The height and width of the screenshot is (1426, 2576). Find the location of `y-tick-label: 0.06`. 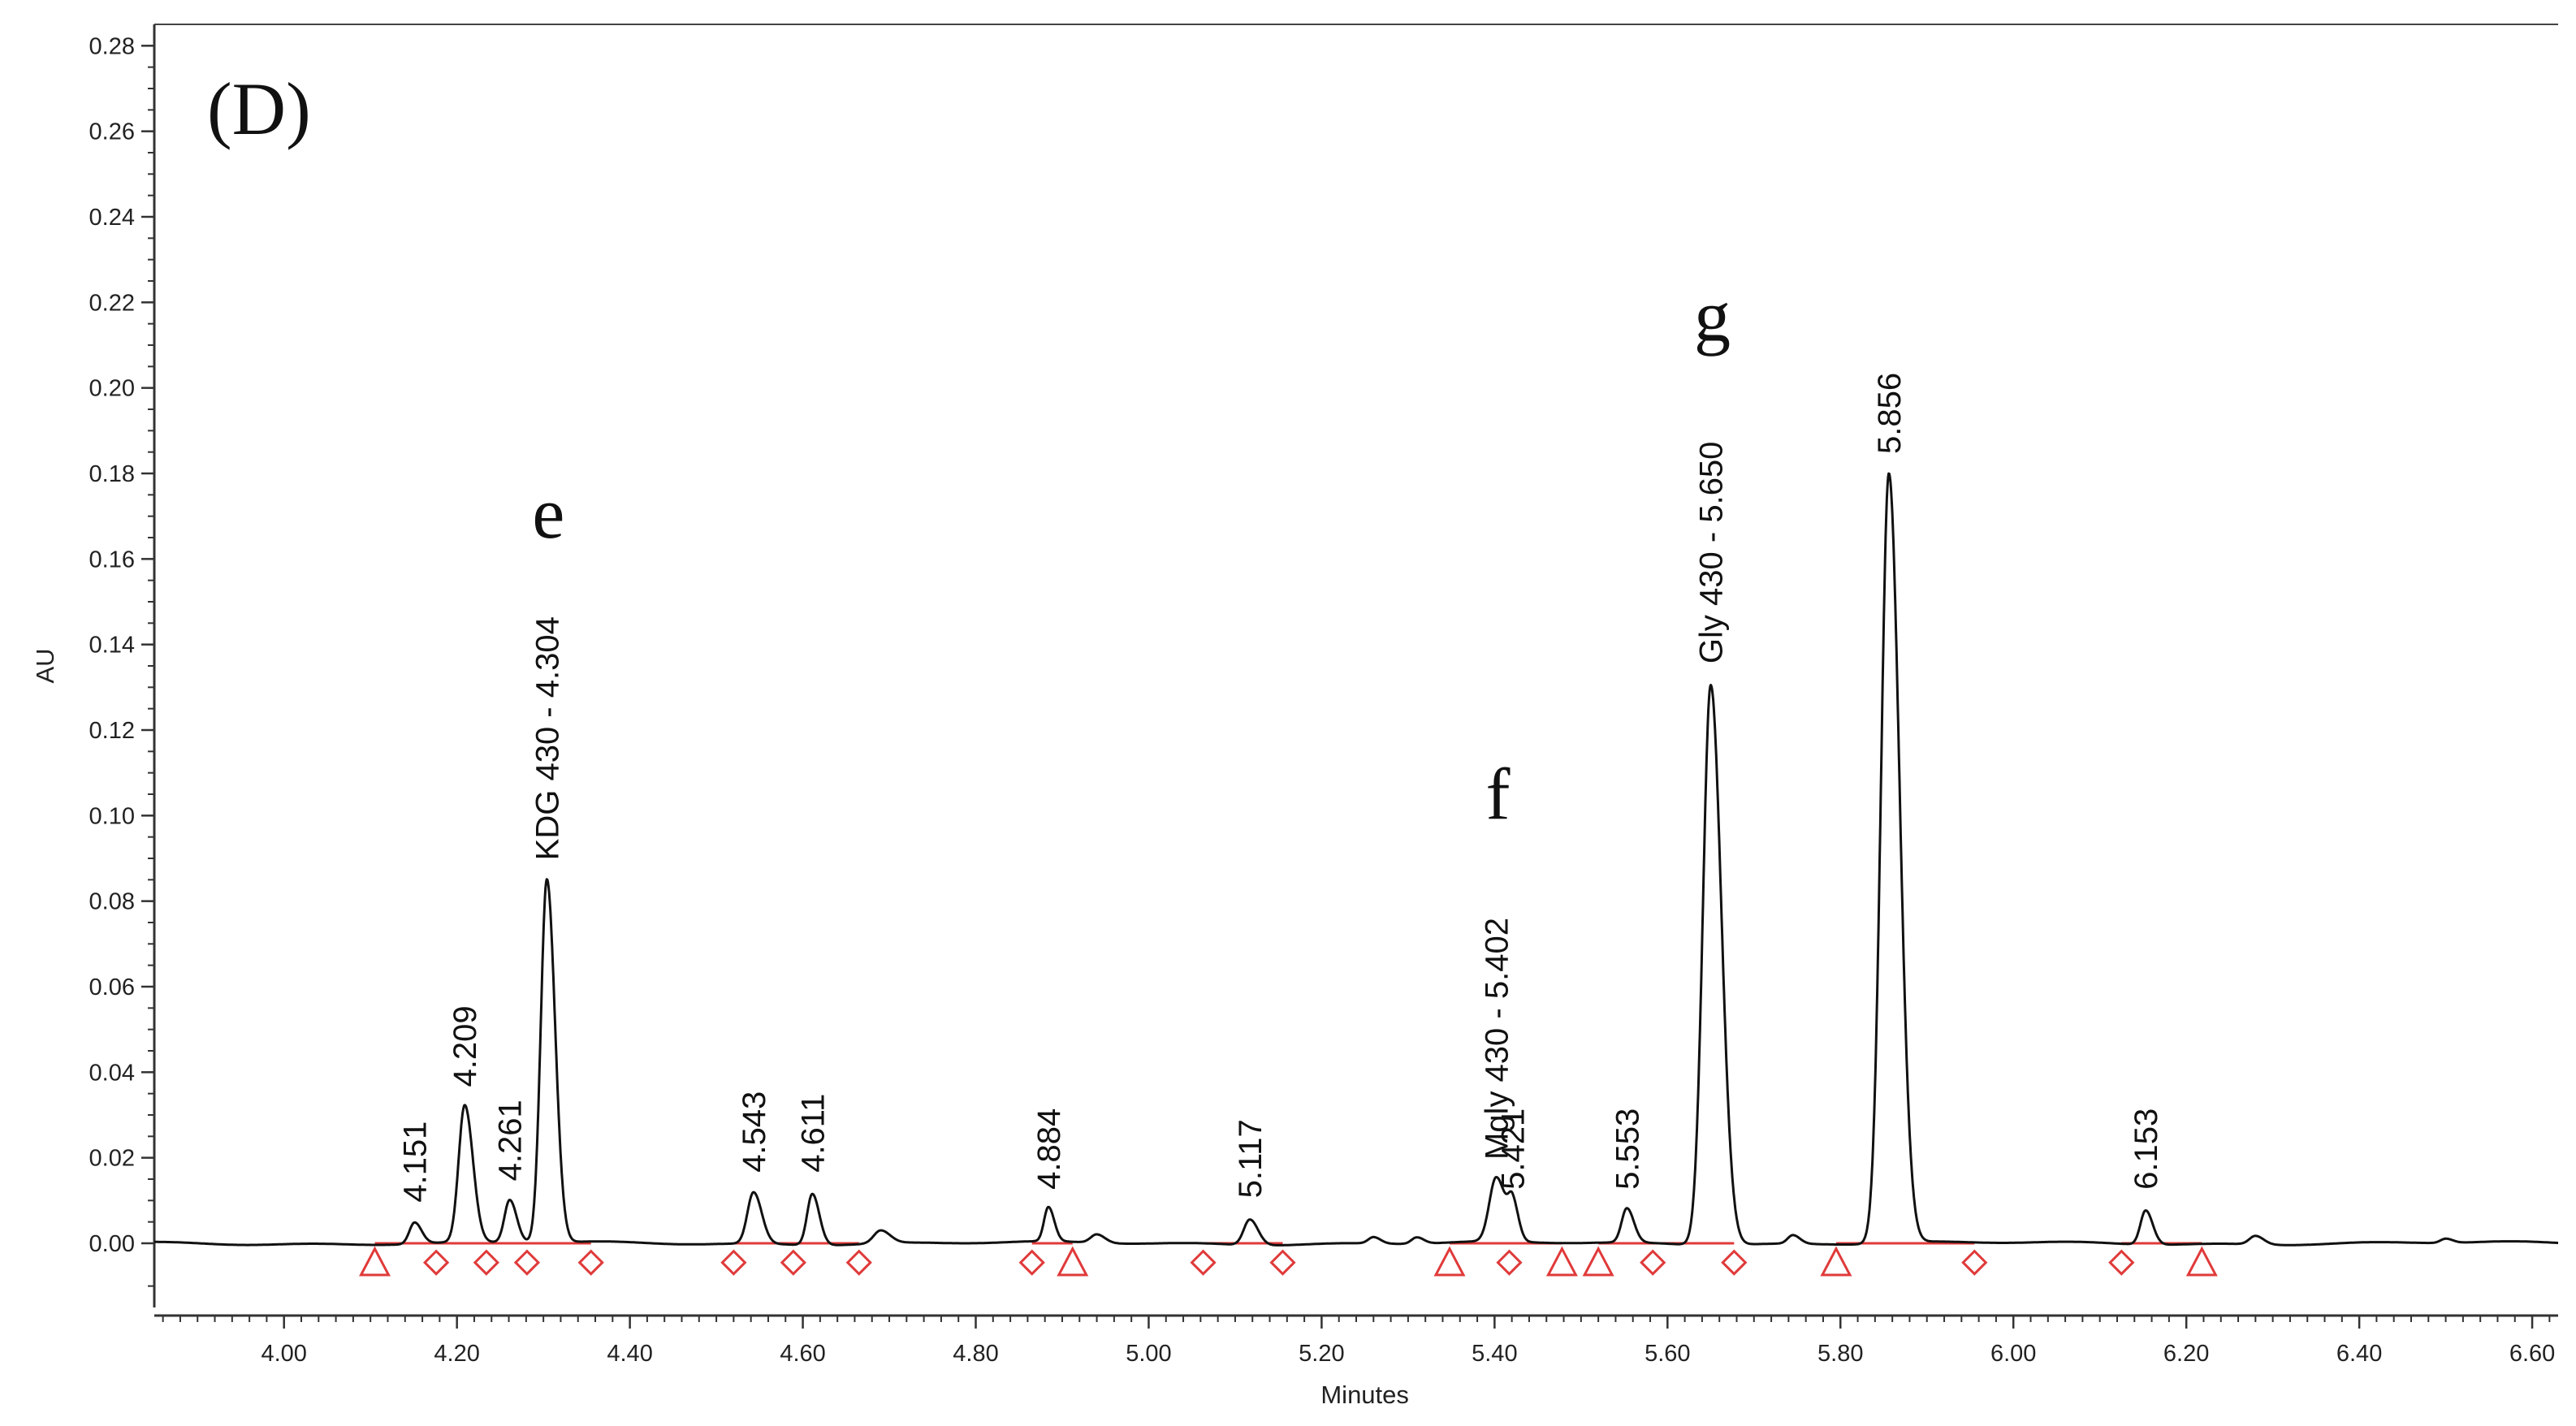

y-tick-label: 0.06 is located at coordinates (112, 987).